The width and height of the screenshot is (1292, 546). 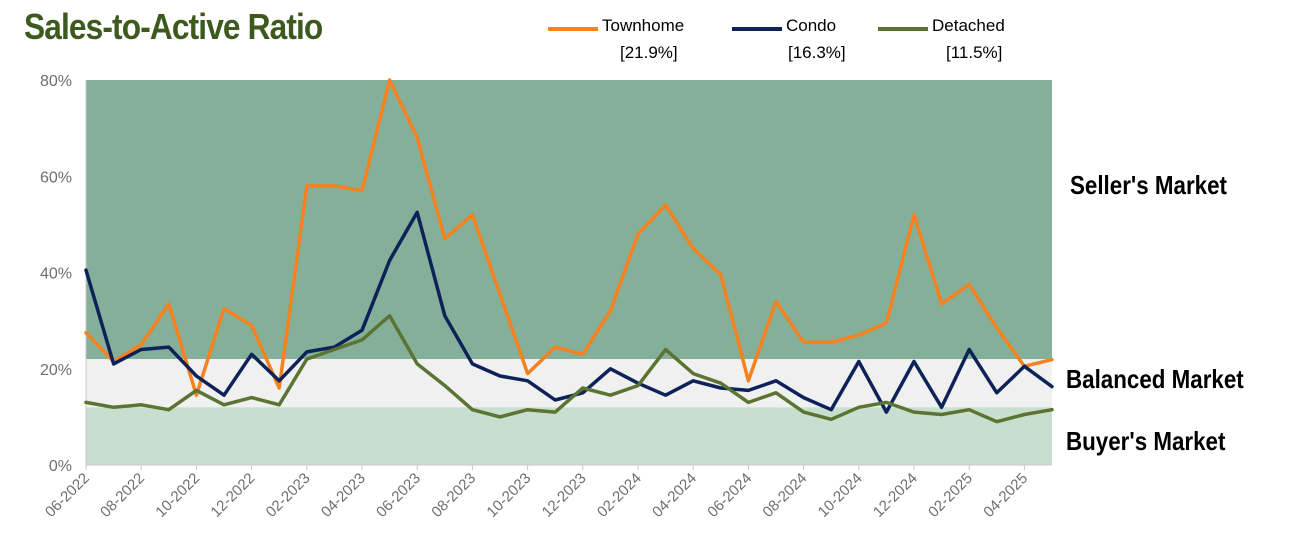 I want to click on x-tick-label: 08-2024, so click(x=784, y=495).